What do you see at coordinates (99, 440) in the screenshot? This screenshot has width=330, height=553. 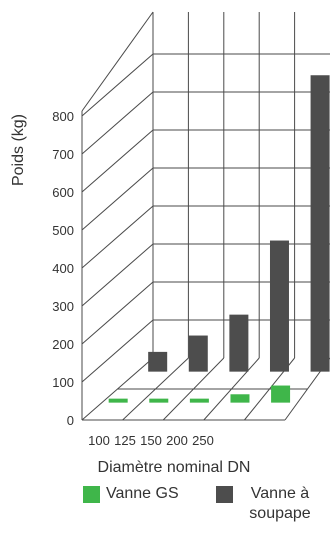 I see `x-tick-label-100: 100` at bounding box center [99, 440].